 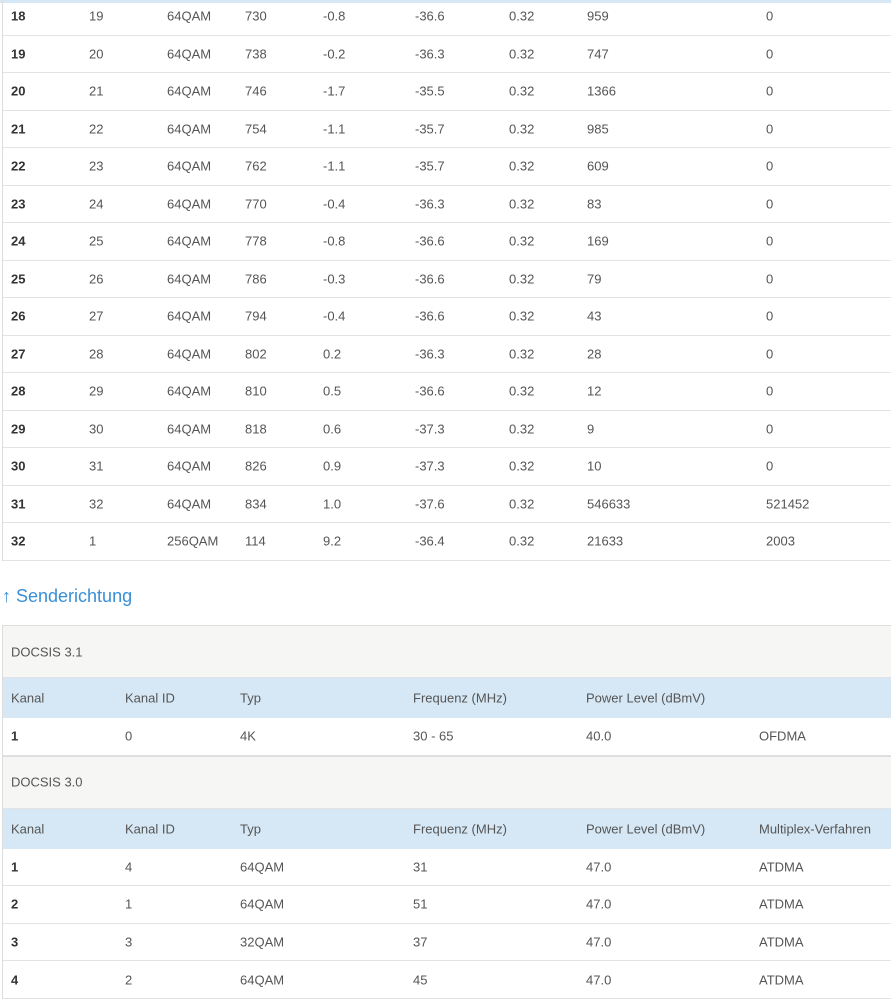 I want to click on table-cell: -0.8, so click(x=334, y=16).